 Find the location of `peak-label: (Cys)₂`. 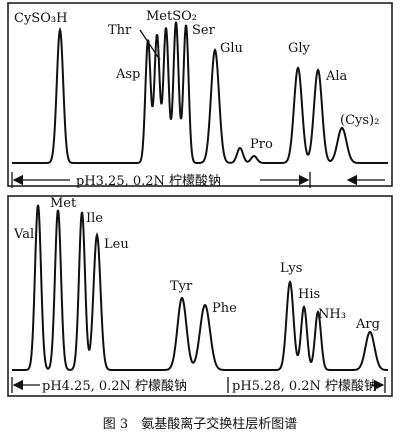

peak-label: (Cys)₂ is located at coordinates (359, 120).